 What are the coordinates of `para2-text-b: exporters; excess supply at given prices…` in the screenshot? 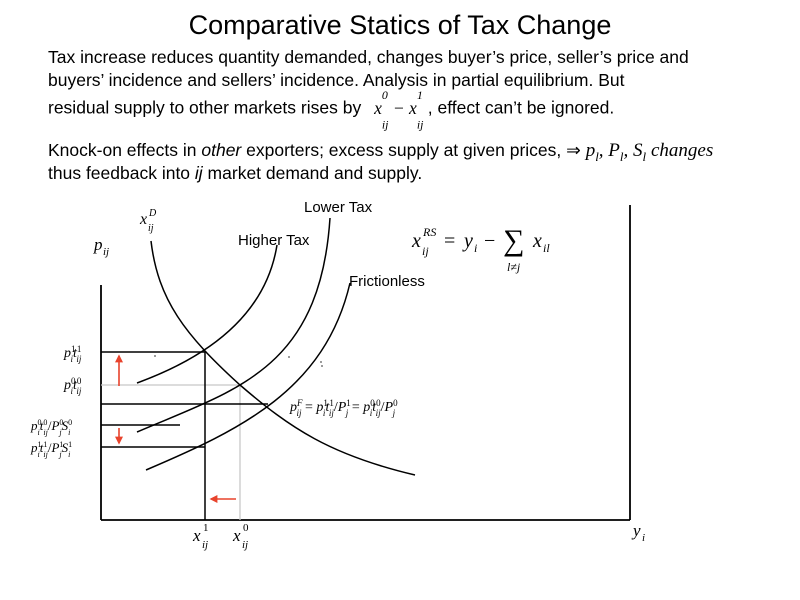 It's located at (401, 150).